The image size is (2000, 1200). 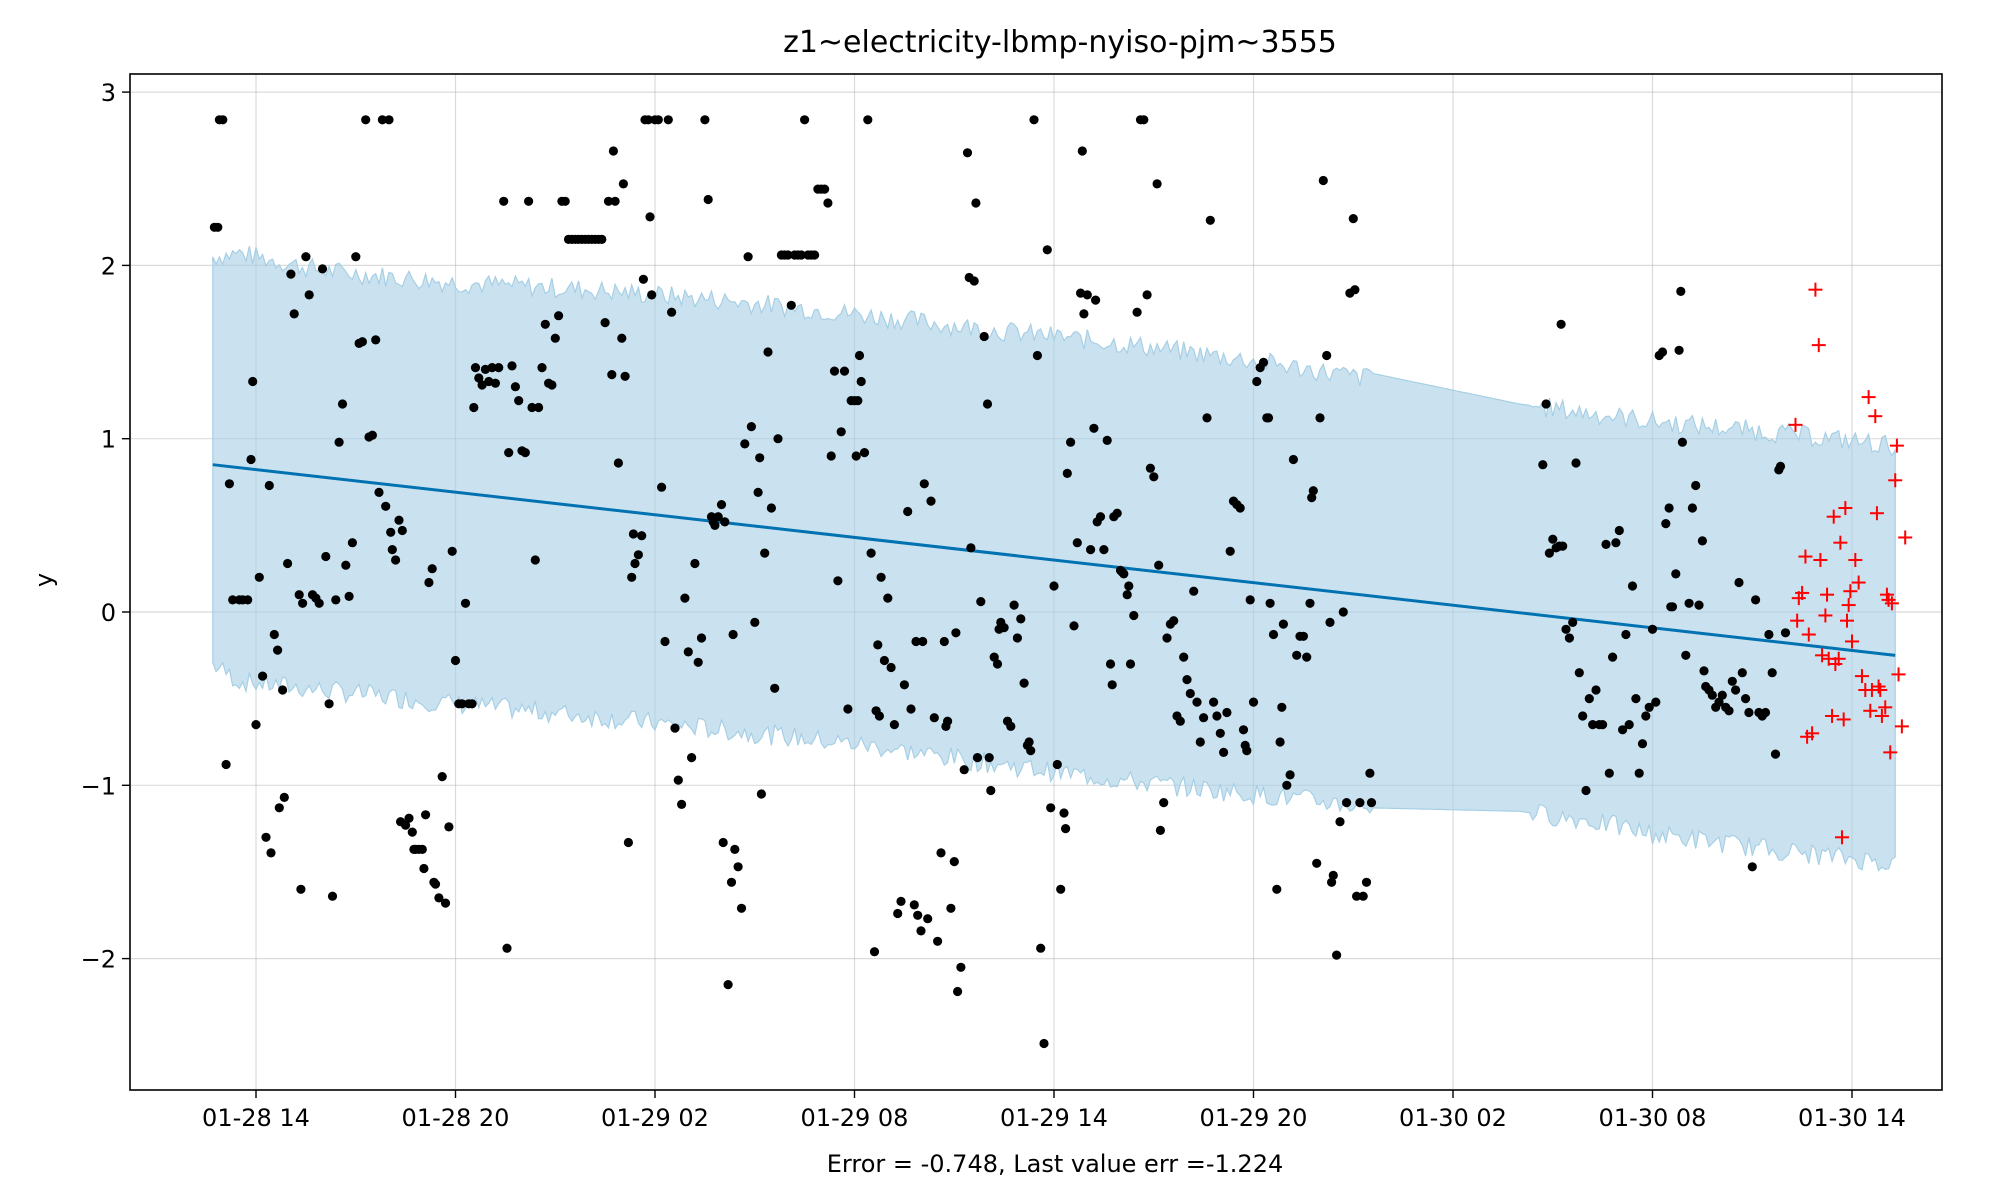 What do you see at coordinates (108, 93) in the screenshot?
I see `y-tick-label: 3` at bounding box center [108, 93].